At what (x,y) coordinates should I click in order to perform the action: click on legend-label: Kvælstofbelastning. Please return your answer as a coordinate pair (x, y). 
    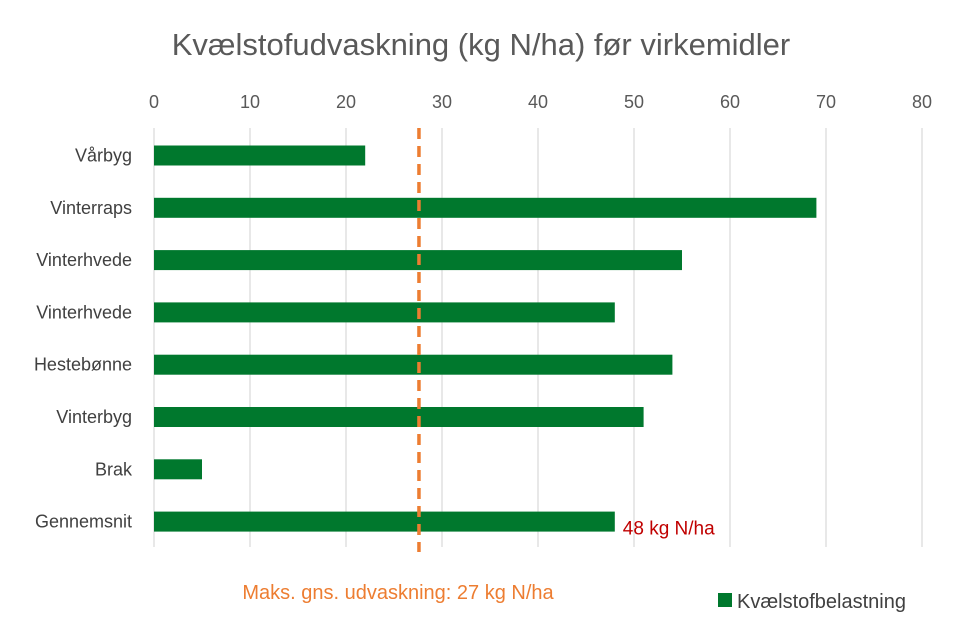
    Looking at the image, I should click on (821, 602).